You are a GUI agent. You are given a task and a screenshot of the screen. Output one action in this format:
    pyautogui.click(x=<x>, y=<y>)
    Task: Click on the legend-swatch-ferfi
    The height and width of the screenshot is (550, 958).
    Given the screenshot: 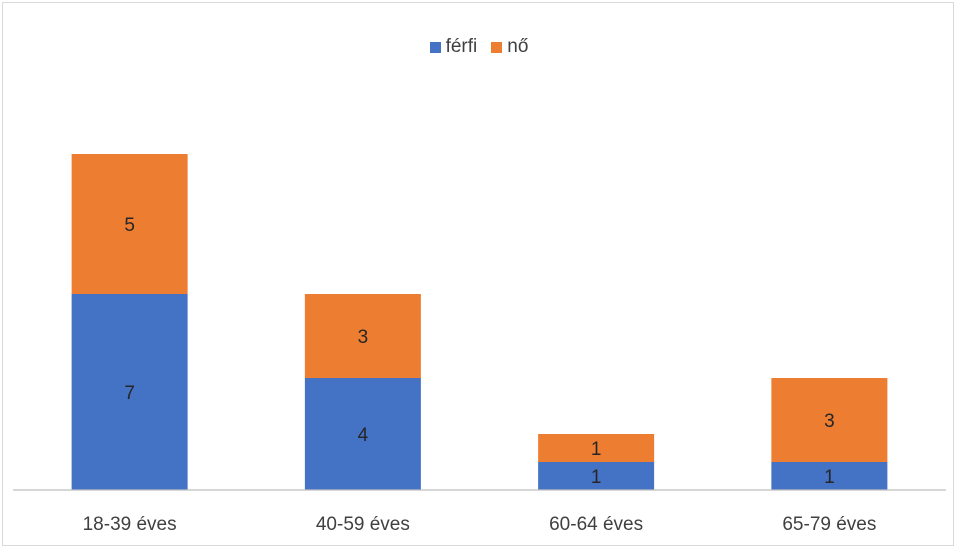 What is the action you would take?
    pyautogui.click(x=435, y=47)
    